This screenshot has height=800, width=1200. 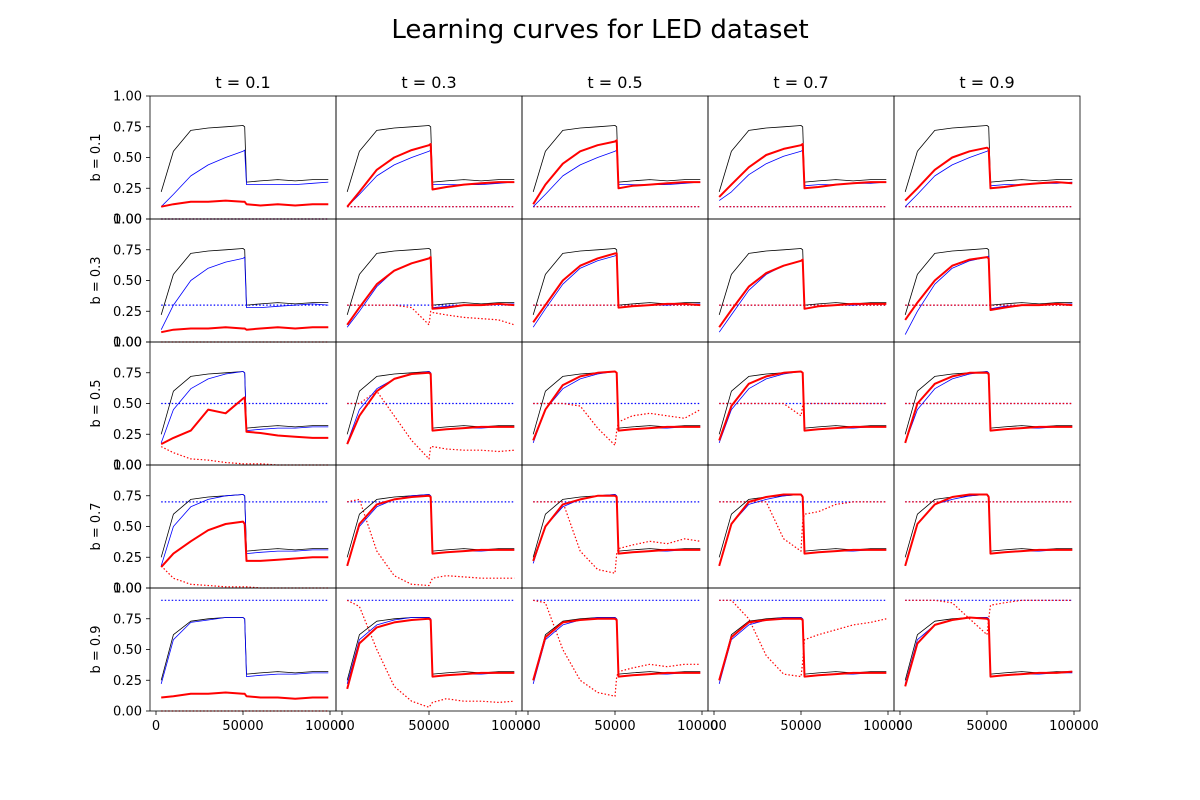 What do you see at coordinates (428, 82) in the screenshot?
I see `col-title-t-0-3: t = 0.3` at bounding box center [428, 82].